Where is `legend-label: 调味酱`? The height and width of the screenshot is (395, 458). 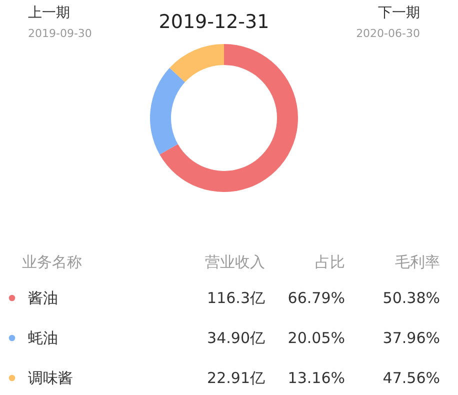
legend-label: 调味酱 is located at coordinates (50, 378).